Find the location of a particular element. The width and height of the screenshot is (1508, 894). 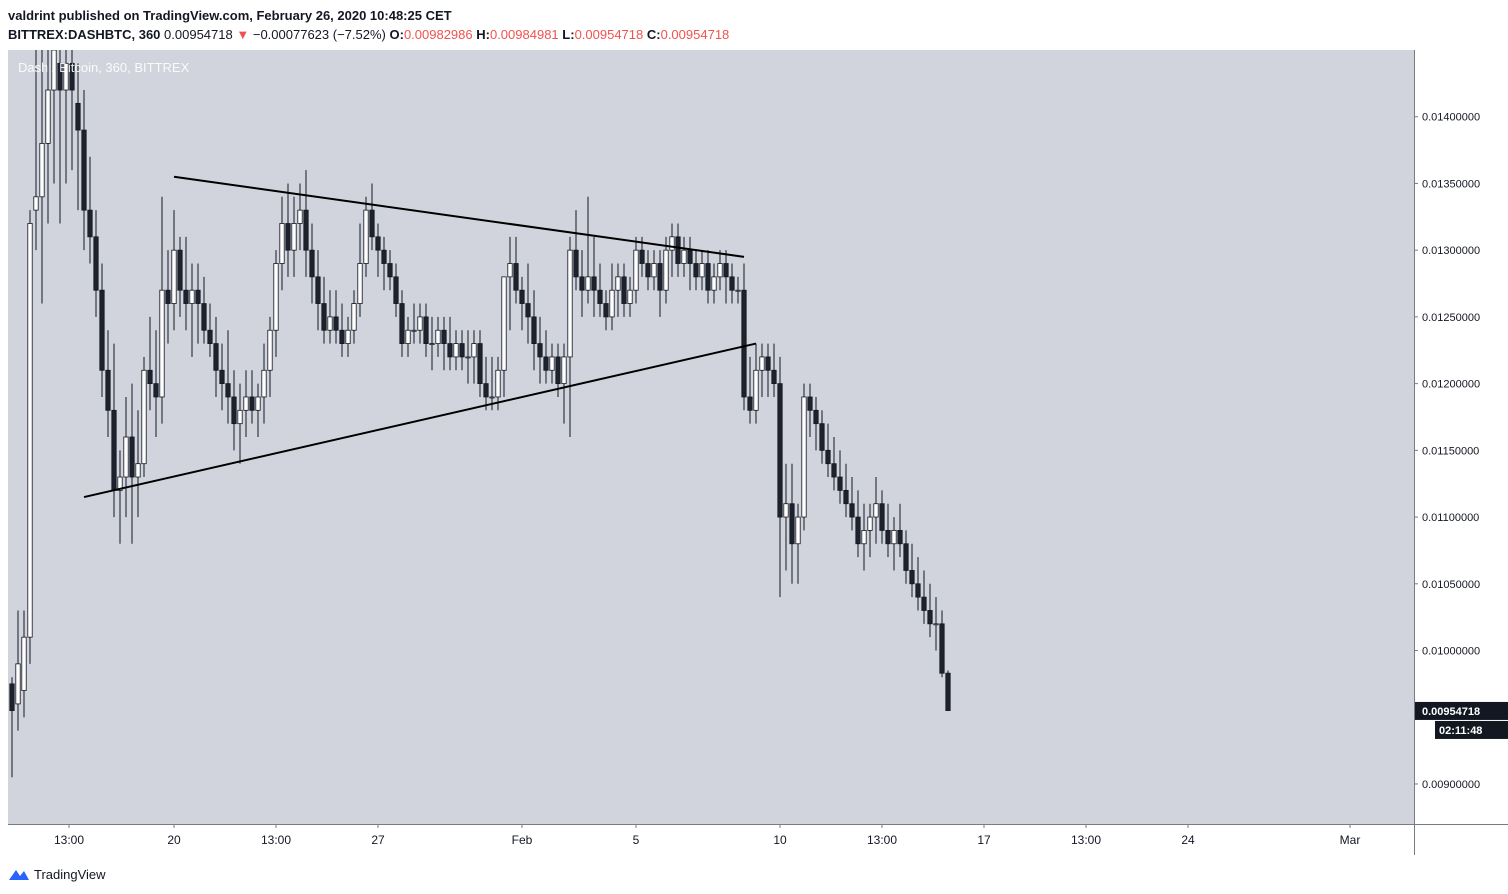

footer-brand: TradingView is located at coordinates (70, 874).